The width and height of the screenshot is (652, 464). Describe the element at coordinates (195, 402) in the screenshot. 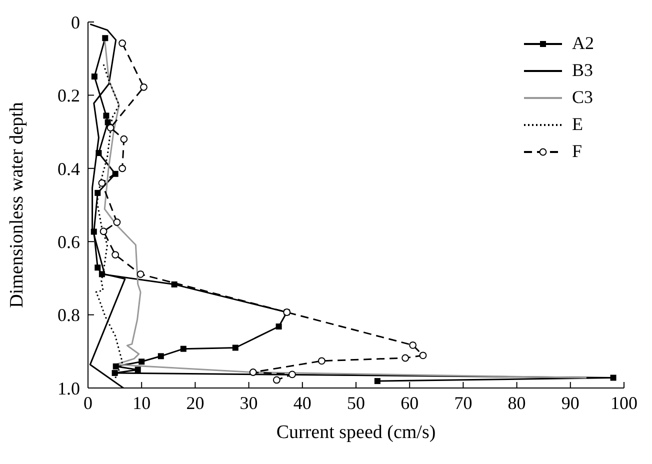

I see `x-tick-label: 20` at that location.